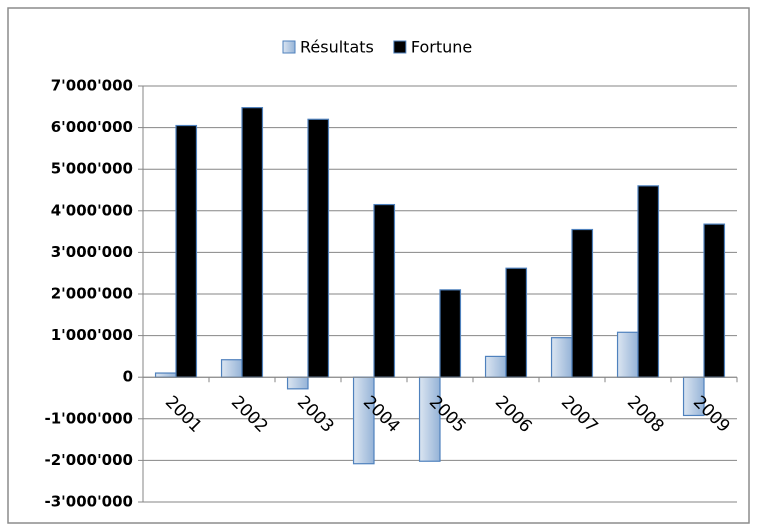 Image resolution: width=759 pixels, height=531 pixels. I want to click on y-tick-label: 6'000'000, so click(92, 127).